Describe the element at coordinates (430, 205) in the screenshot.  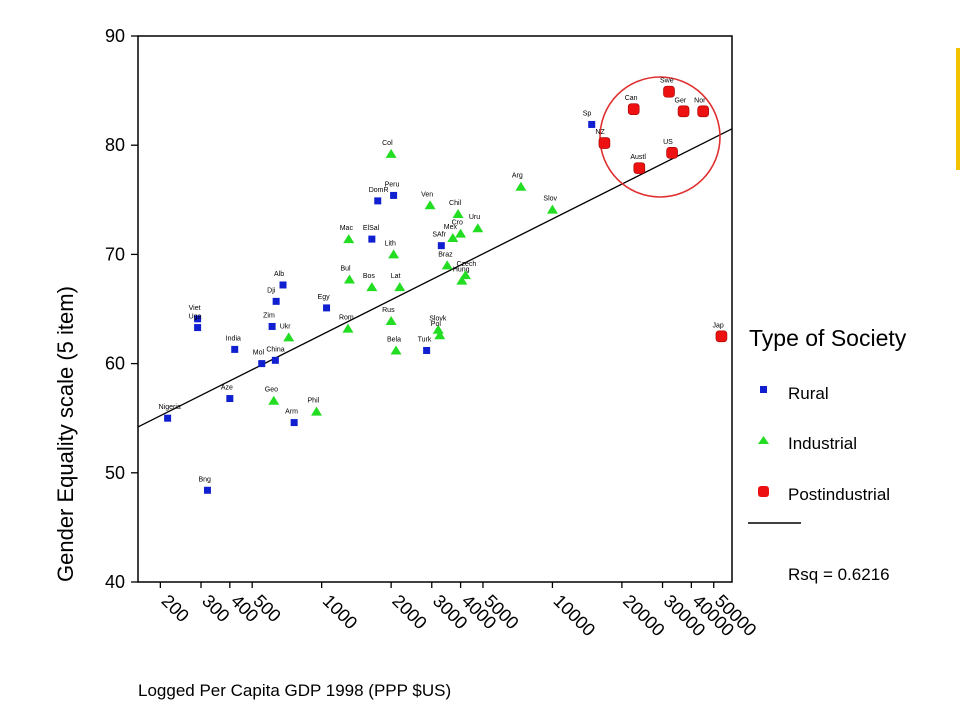
I see `industrial-point-ven` at that location.